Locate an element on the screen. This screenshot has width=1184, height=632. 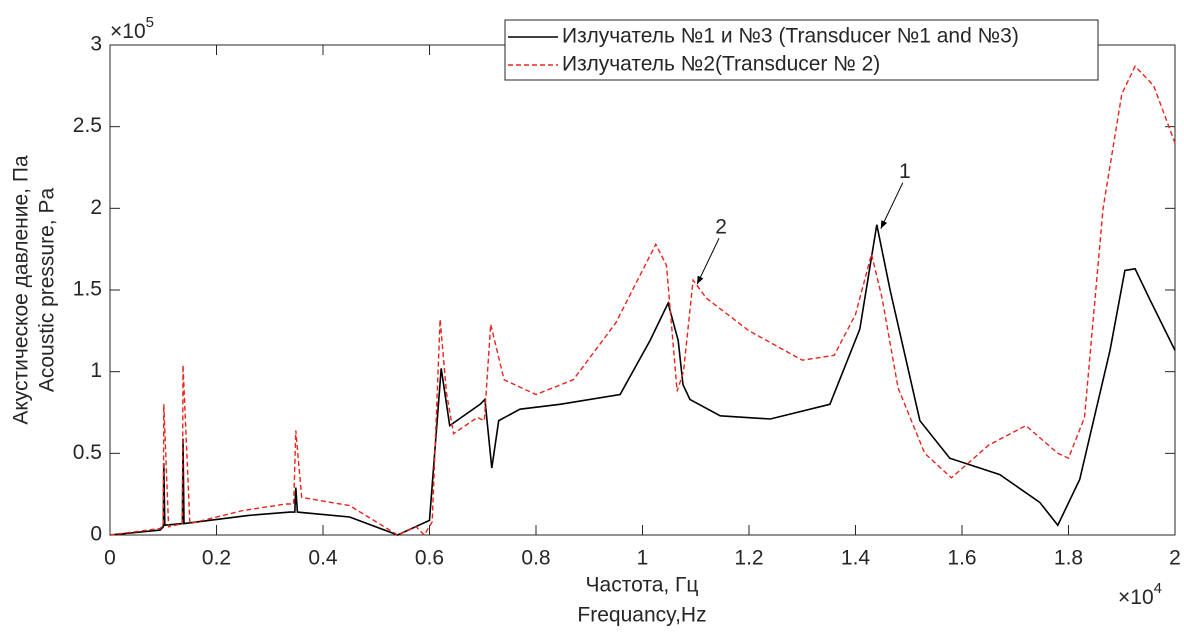
y-tick-label: 2 is located at coordinates (96, 207).